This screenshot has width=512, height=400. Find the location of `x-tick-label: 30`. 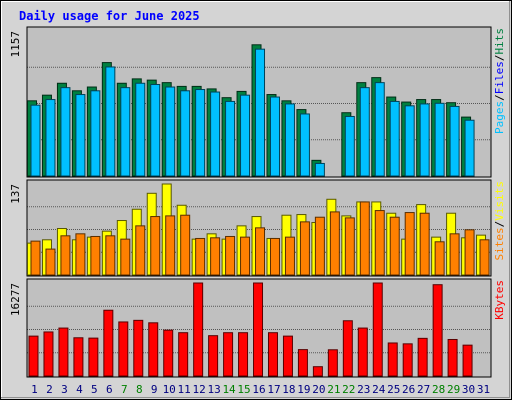

x-tick-label: 30 is located at coordinates (468, 389).